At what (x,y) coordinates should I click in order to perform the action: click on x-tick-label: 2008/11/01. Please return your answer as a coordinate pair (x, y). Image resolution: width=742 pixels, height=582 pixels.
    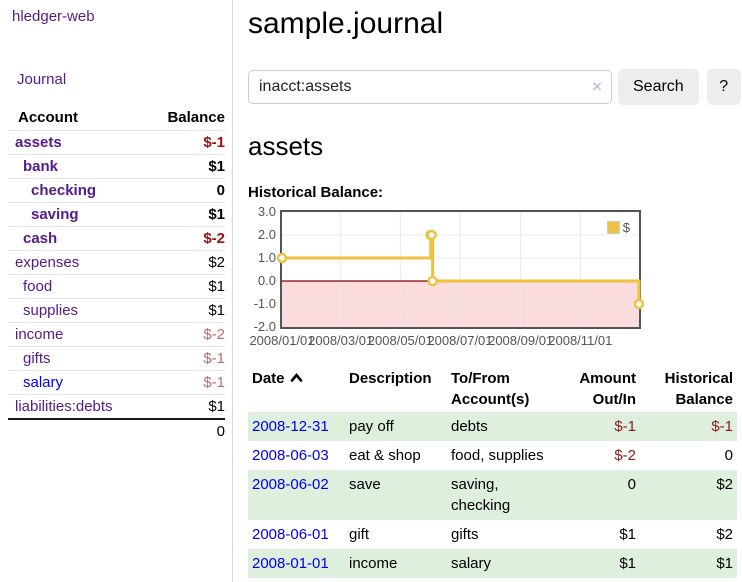
    Looking at the image, I should click on (580, 340).